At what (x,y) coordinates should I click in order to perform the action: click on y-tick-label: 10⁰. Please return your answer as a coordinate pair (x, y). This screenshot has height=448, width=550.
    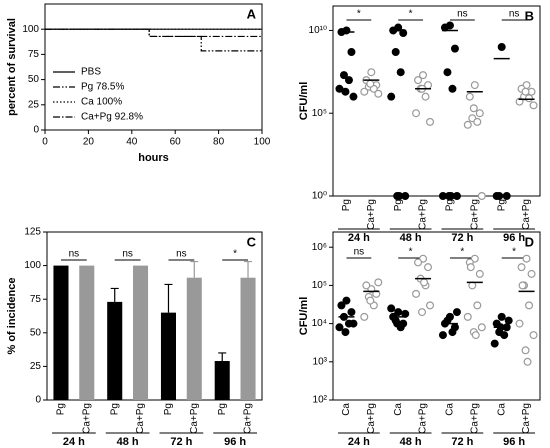
    Looking at the image, I should click on (319, 196).